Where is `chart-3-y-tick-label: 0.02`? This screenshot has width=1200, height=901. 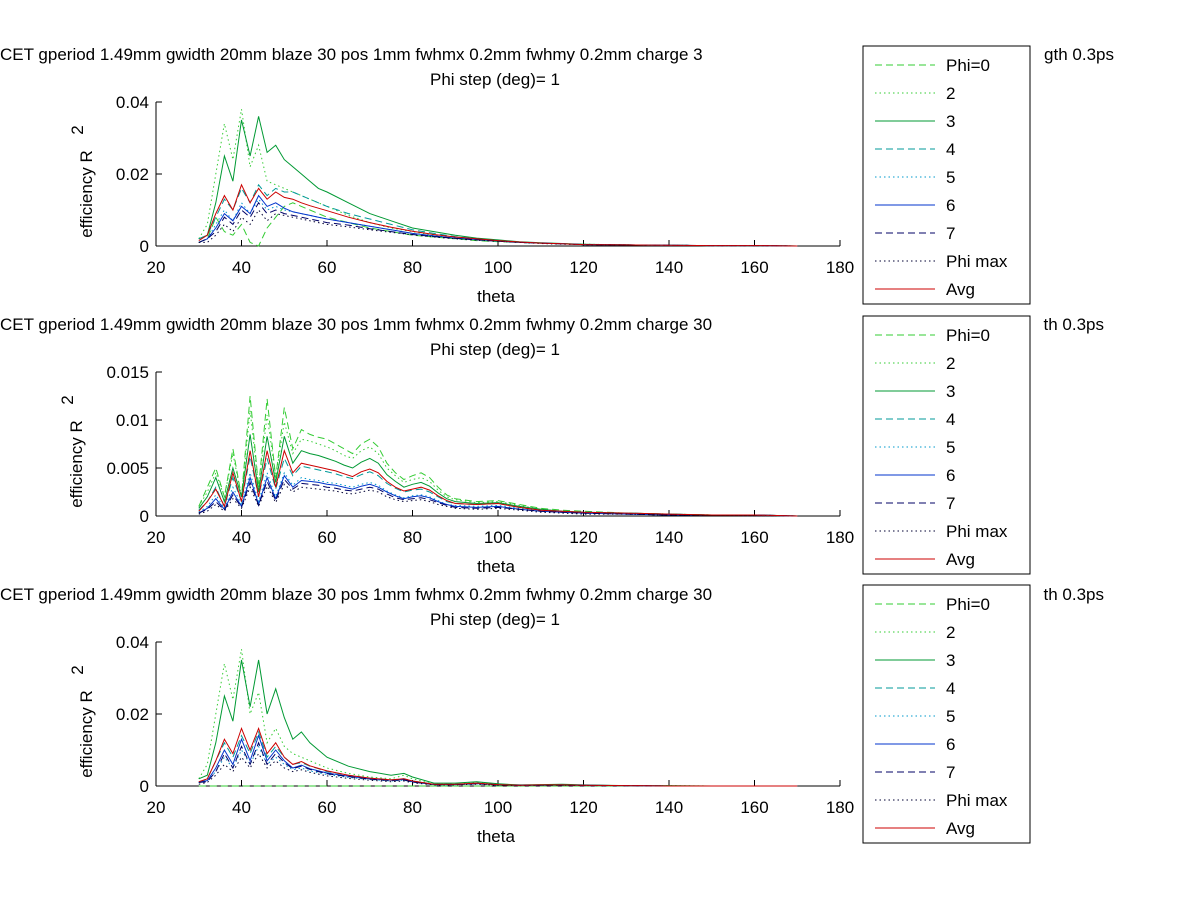
chart-3-y-tick-label: 0.02 is located at coordinates (132, 714).